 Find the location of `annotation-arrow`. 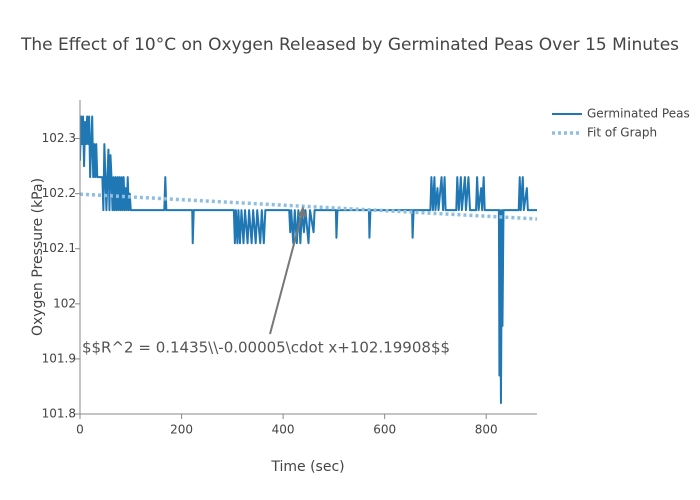

annotation-arrow is located at coordinates (286, 272).